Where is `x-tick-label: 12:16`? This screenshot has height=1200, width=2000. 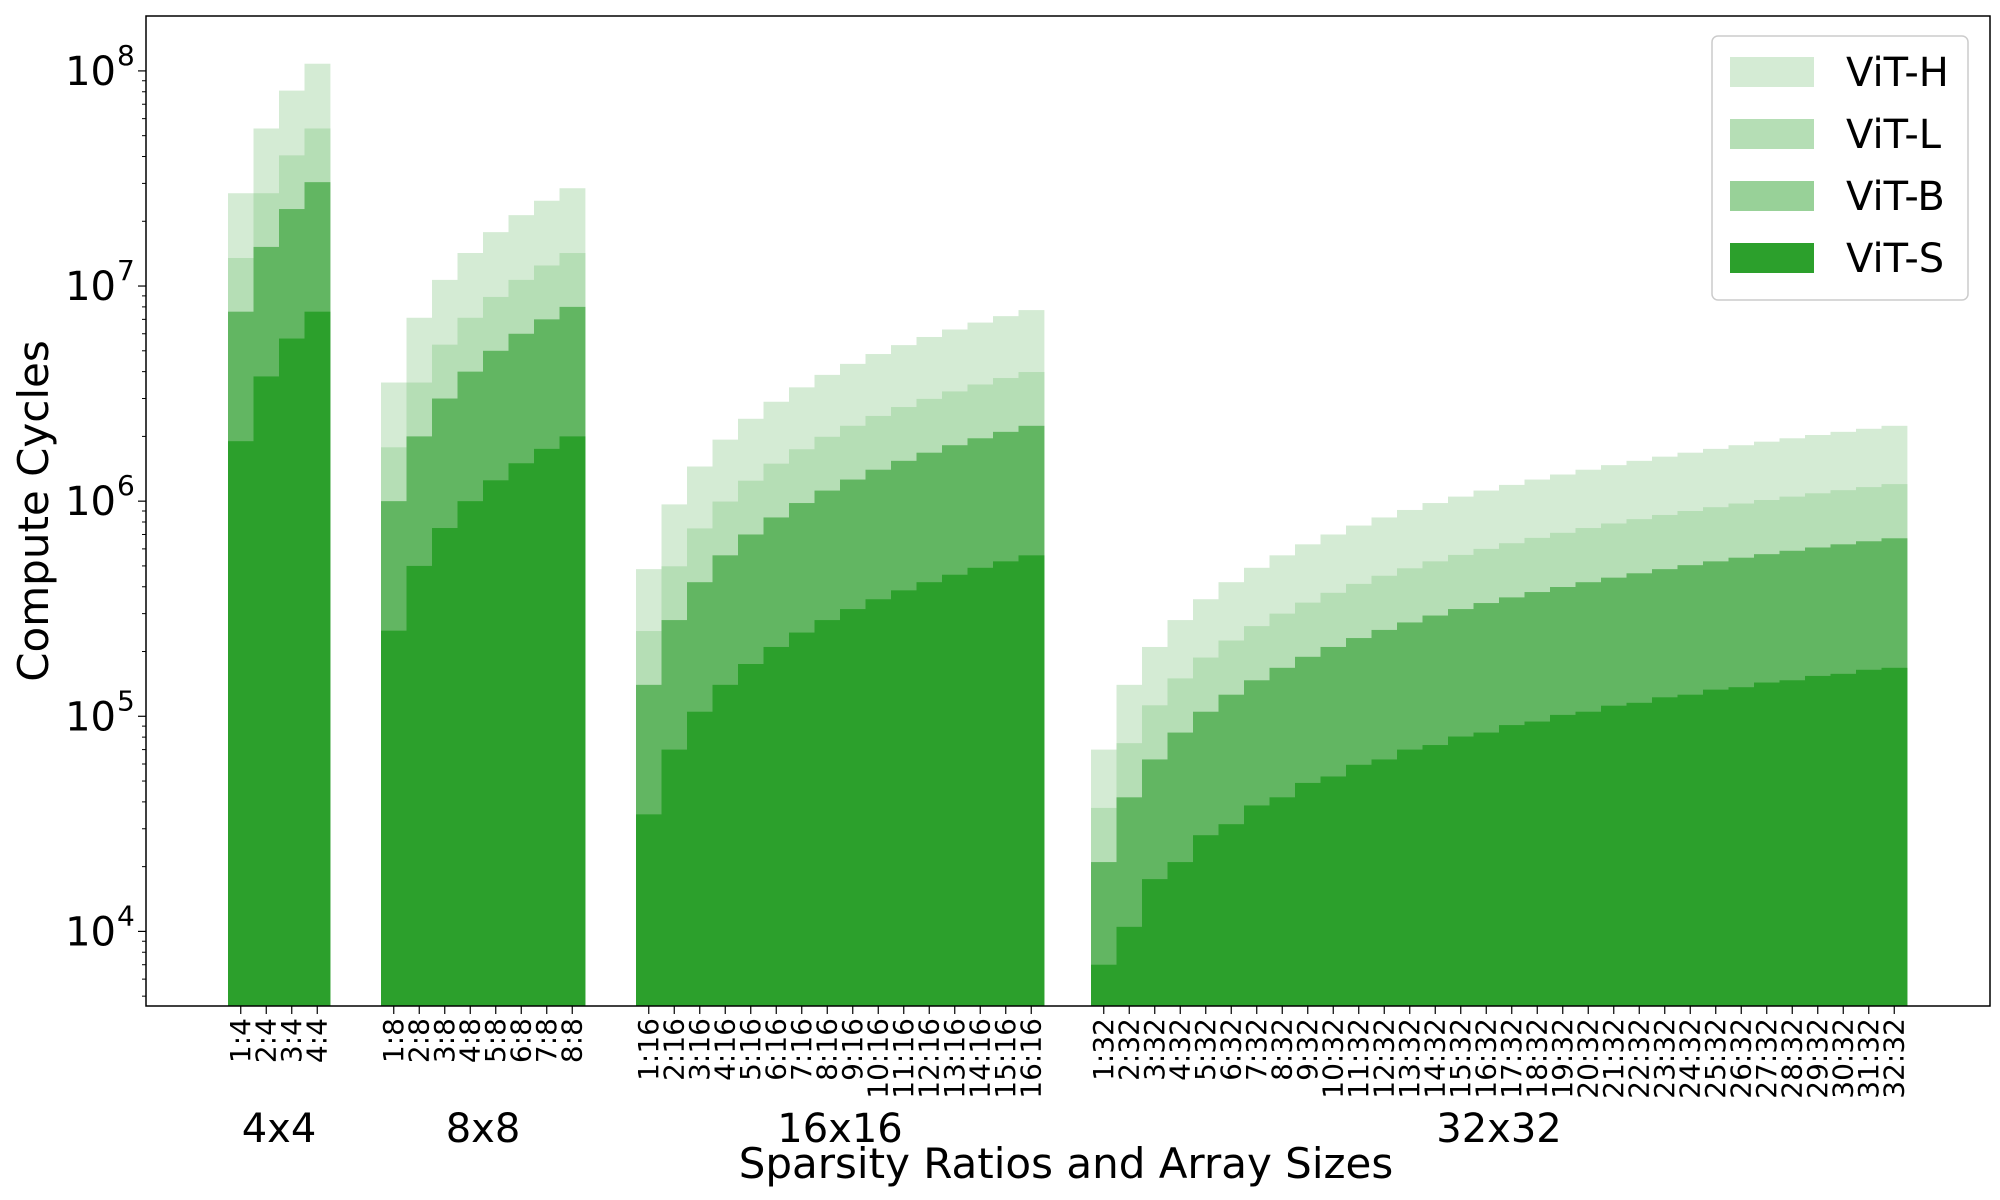
x-tick-label: 12:16 is located at coordinates (928, 1058).